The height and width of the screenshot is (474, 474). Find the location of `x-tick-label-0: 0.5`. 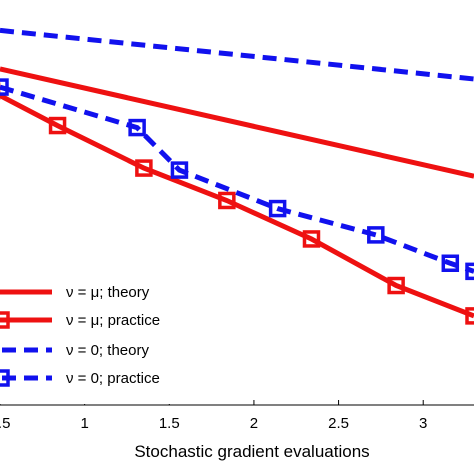

x-tick-label-0: 0.5 is located at coordinates (5, 423).